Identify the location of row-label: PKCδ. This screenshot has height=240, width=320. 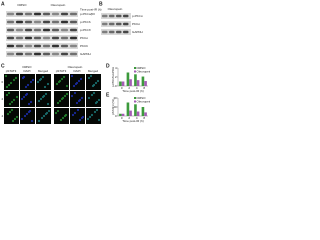
(84, 46).